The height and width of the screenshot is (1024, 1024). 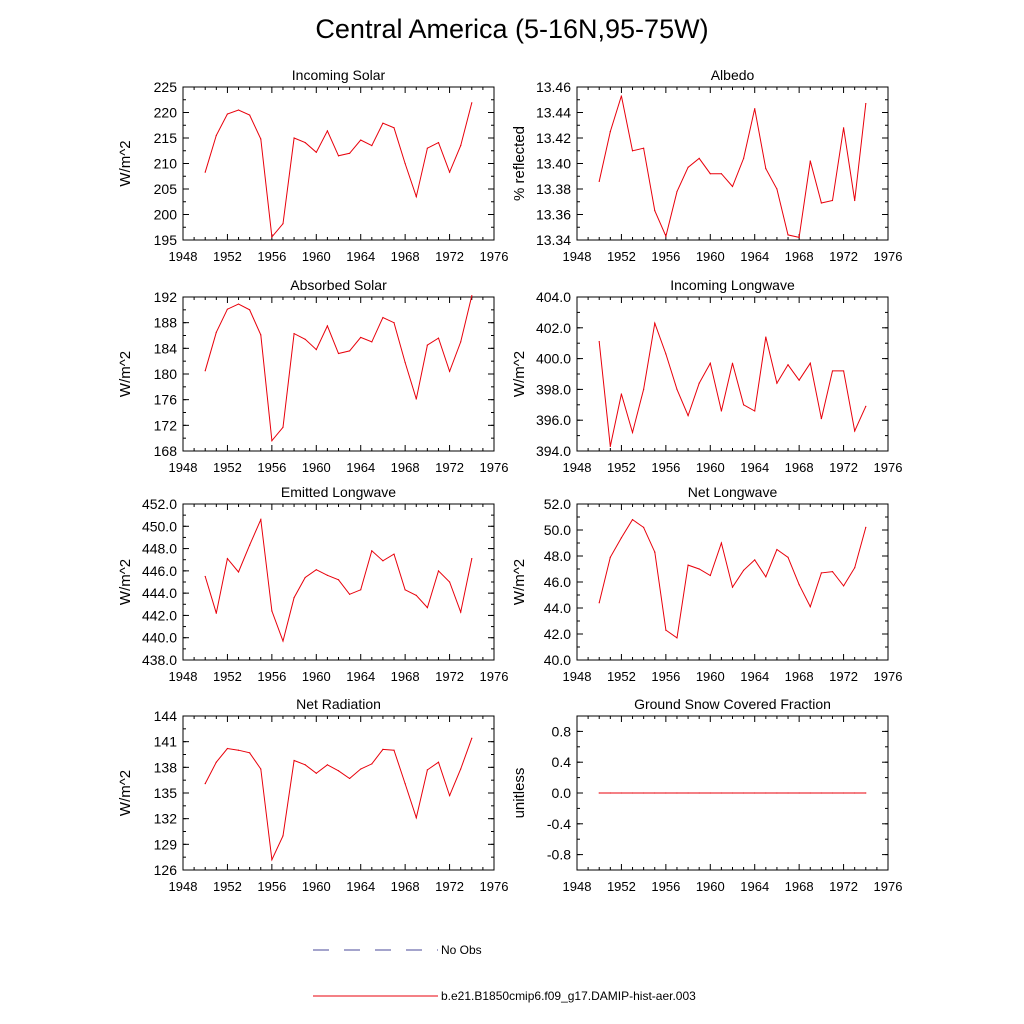 What do you see at coordinates (159, 638) in the screenshot?
I see `y-tick-label: 440.0` at bounding box center [159, 638].